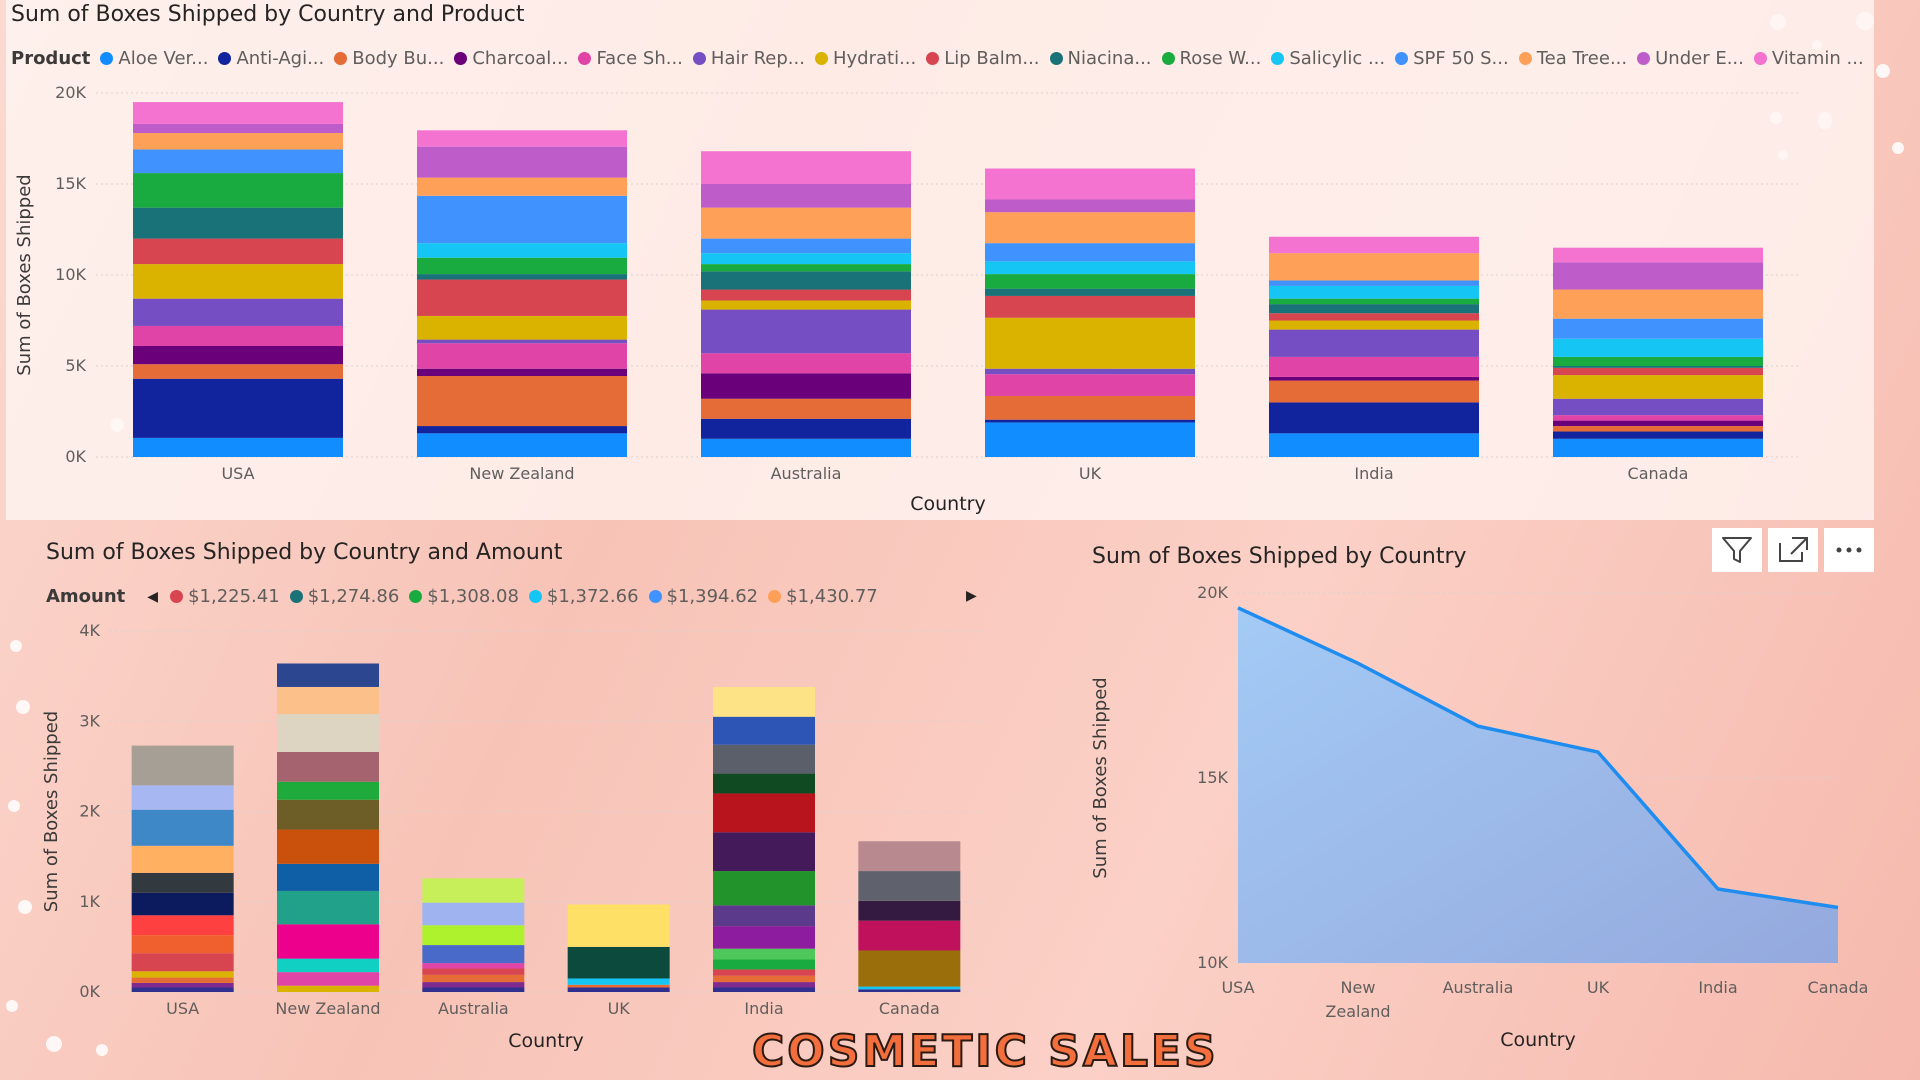 The width and height of the screenshot is (1920, 1080). I want to click on filter-icon, so click(1737, 550).